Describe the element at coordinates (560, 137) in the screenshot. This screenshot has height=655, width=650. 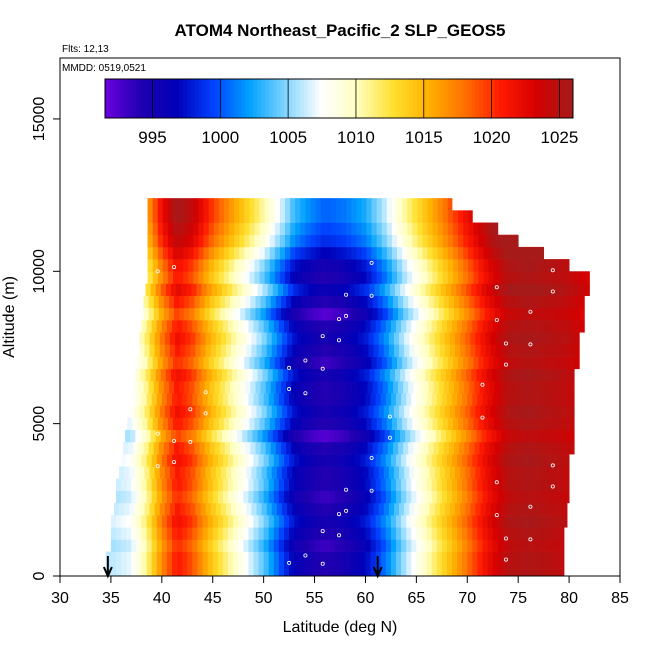
I see `colorbar-tick-label: 1025` at that location.